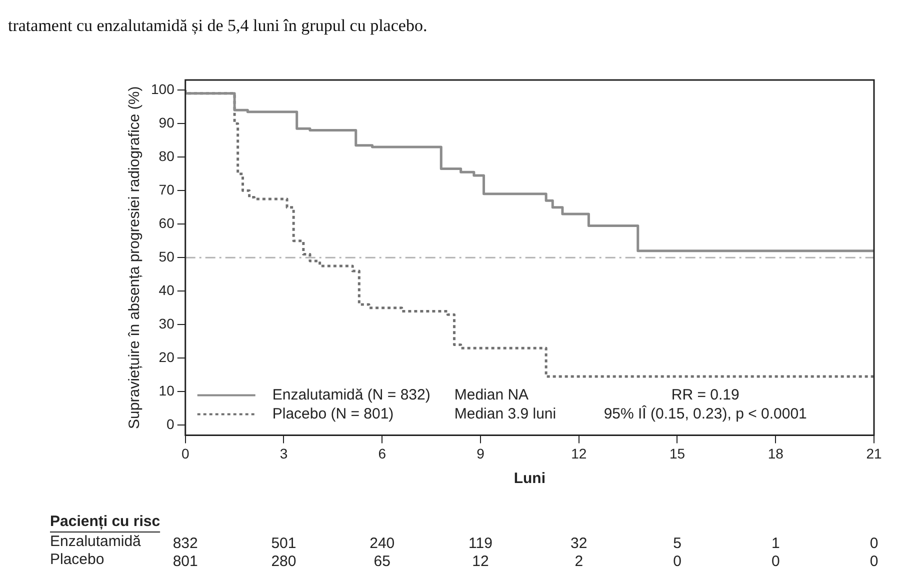 This screenshot has height=579, width=920. I want to click on y-tick-label: 20, so click(166, 356).